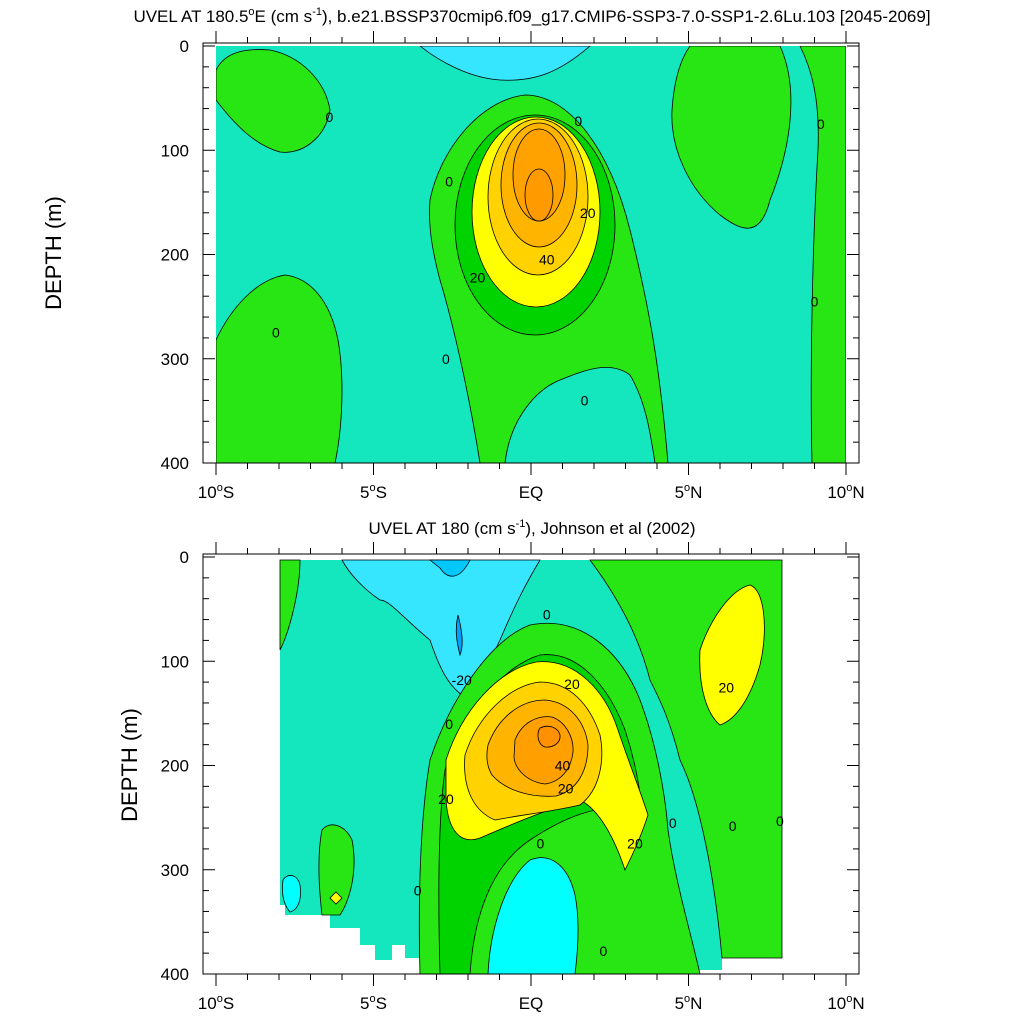 The image size is (1024, 1024). I want to click on top-fill-jet-core, so click(539, 195).